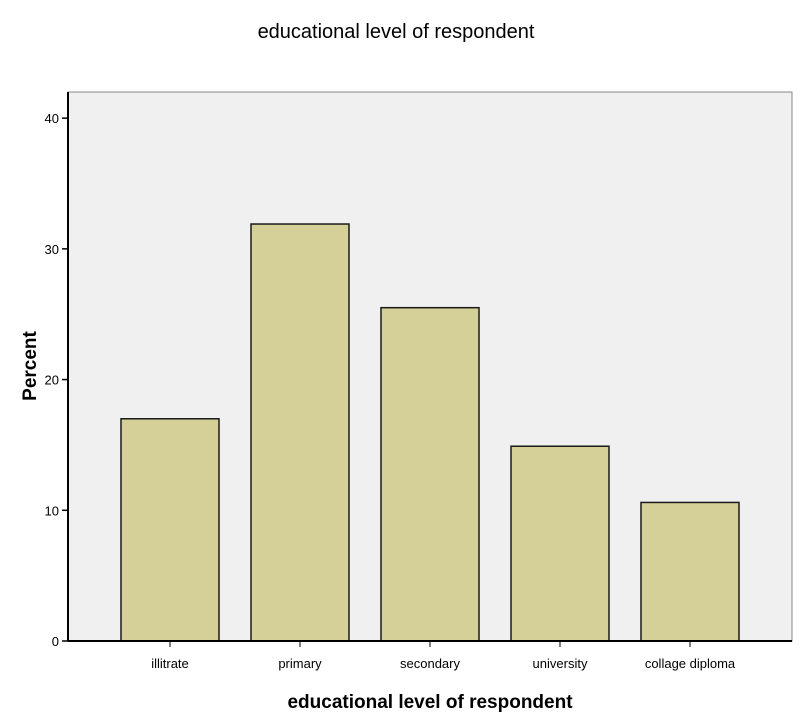 The width and height of the screenshot is (800, 726). What do you see at coordinates (170, 663) in the screenshot?
I see `x-tick-label: illitrate` at bounding box center [170, 663].